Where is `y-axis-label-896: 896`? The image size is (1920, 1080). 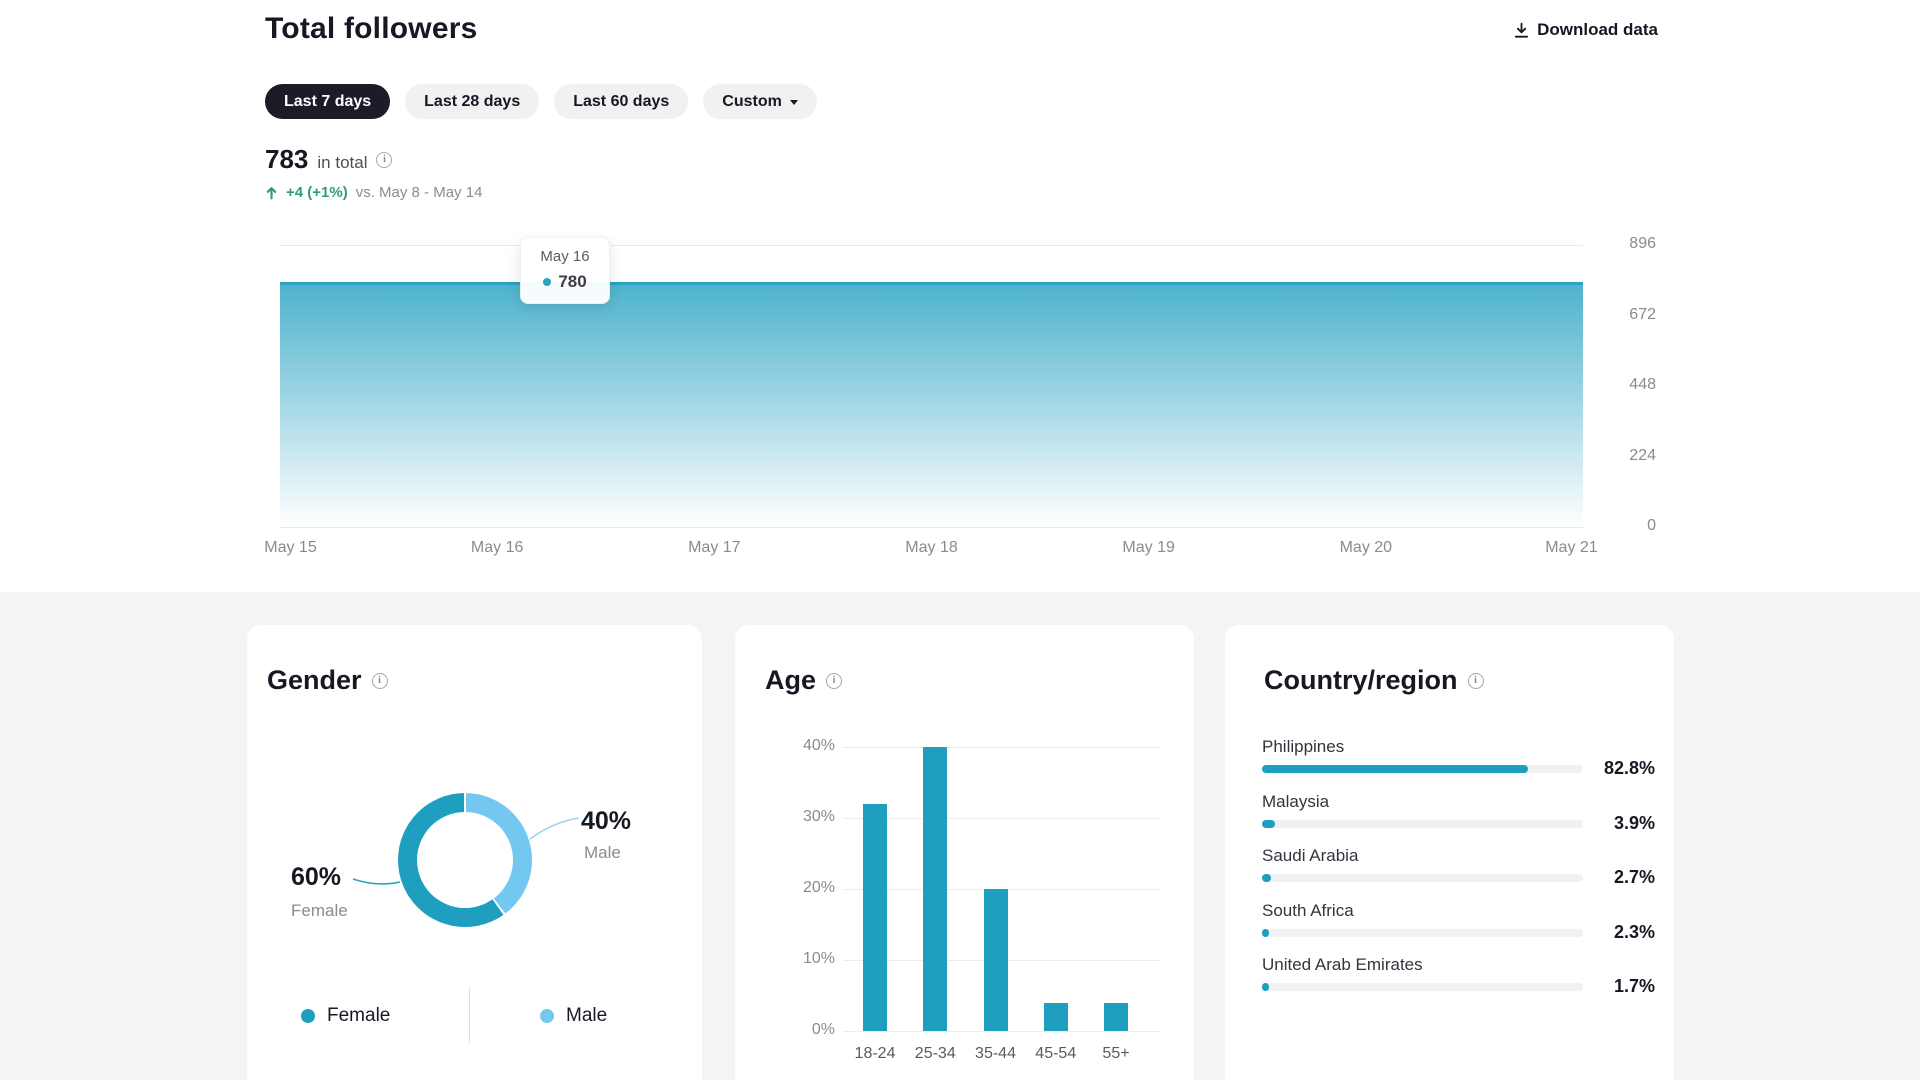
y-axis-label-896: 896 is located at coordinates (1642, 243).